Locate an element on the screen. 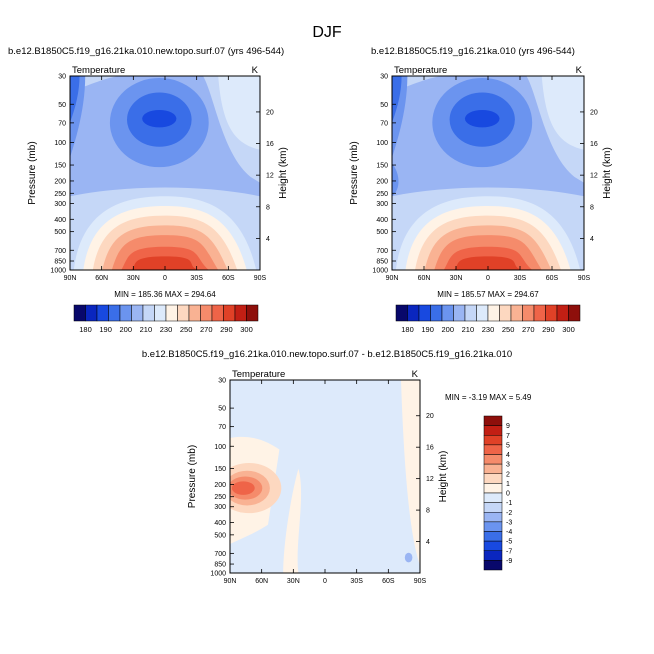  y-tick-label: 150 is located at coordinates (382, 166).